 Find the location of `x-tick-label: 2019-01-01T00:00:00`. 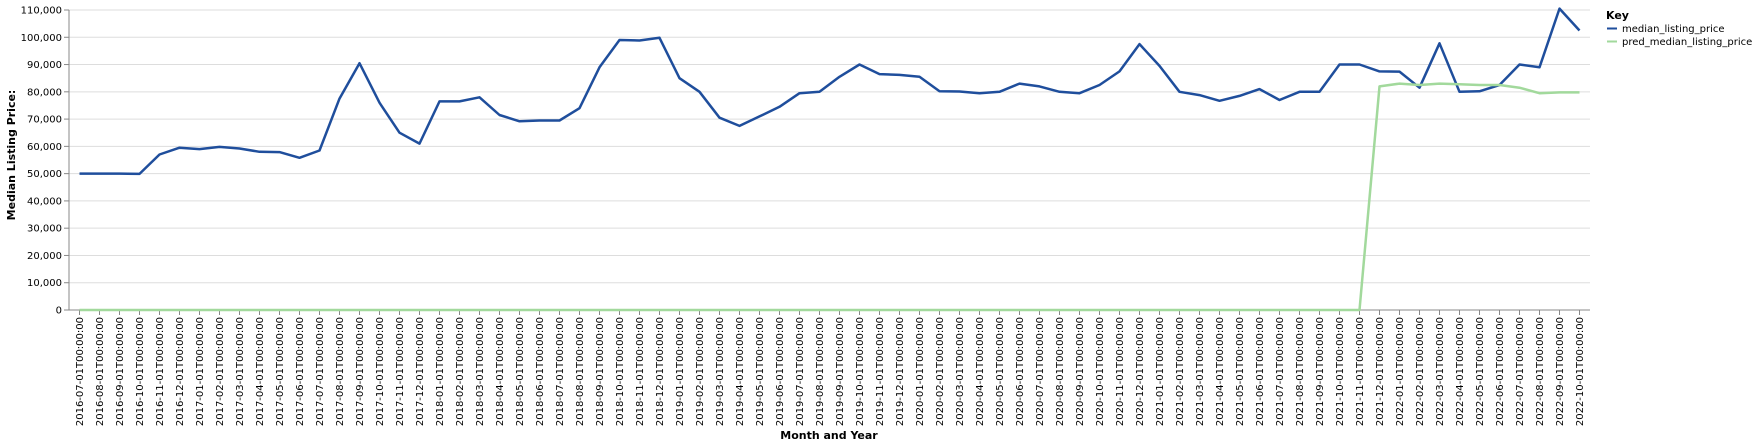

x-tick-label: 2019-01-01T00:00:00 is located at coordinates (680, 371).